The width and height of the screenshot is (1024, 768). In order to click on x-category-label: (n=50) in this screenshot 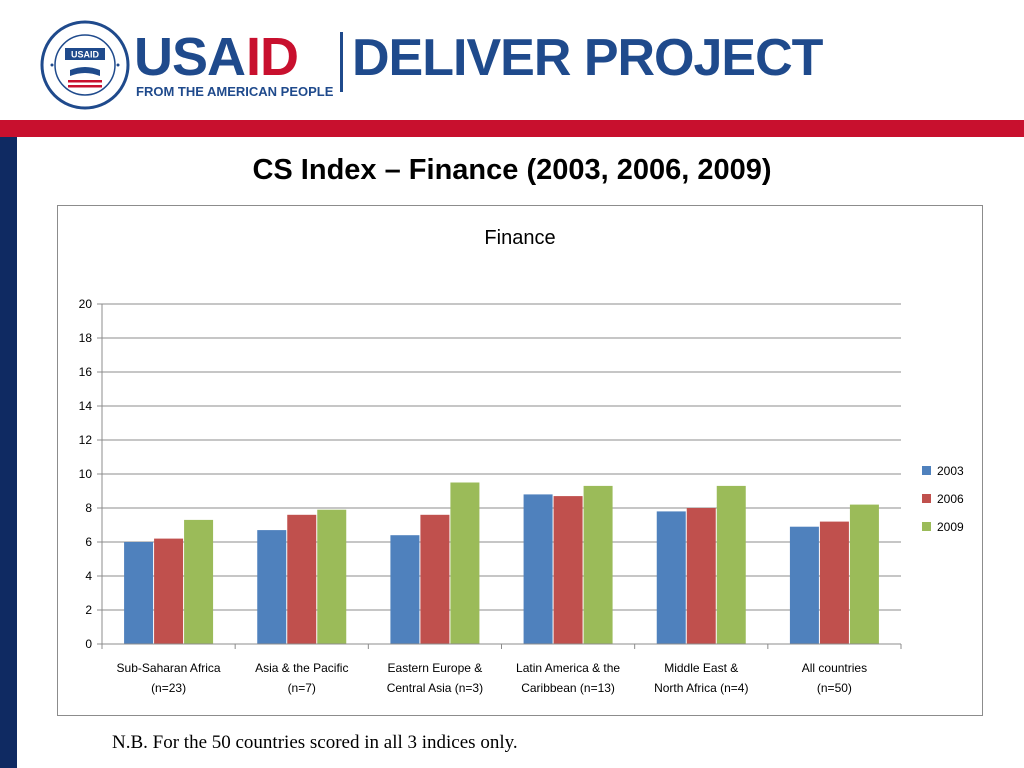, I will do `click(834, 688)`.